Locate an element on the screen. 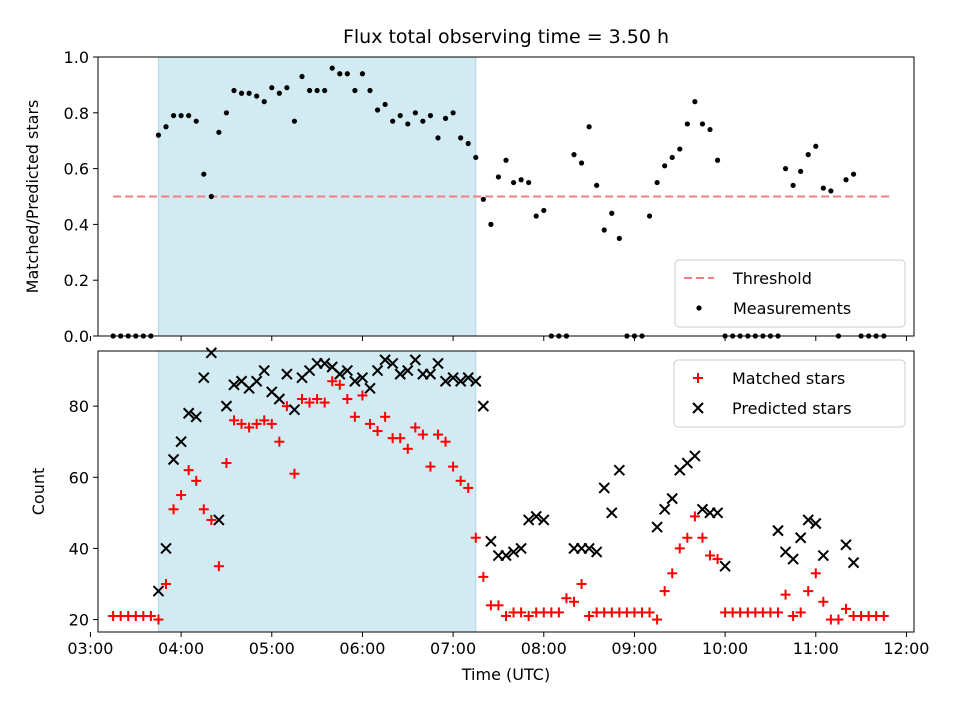 The image size is (960, 720). legend: Matched stars Predicted stars is located at coordinates (789, 393).